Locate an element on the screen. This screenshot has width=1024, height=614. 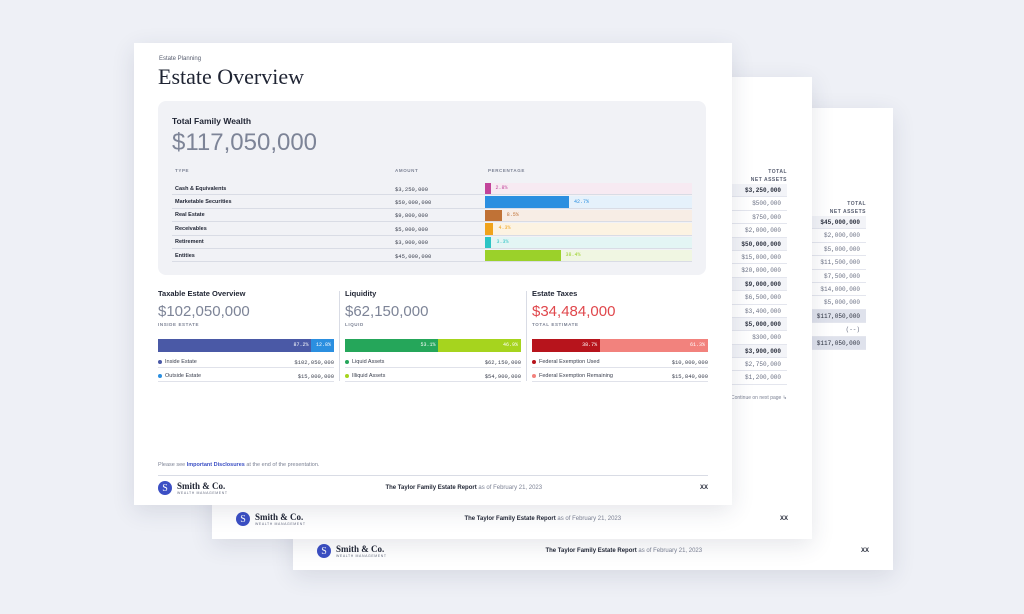
section-value: $34,484,000 is located at coordinates (574, 311).